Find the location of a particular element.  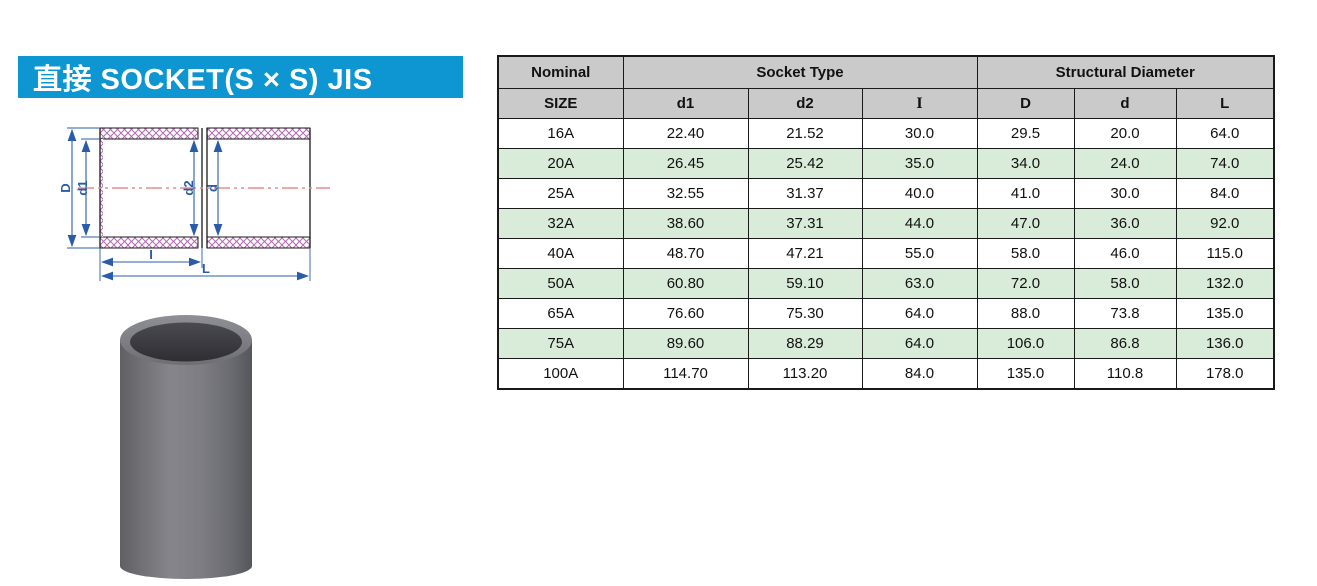

value-cell: 75.30 is located at coordinates (805, 313).